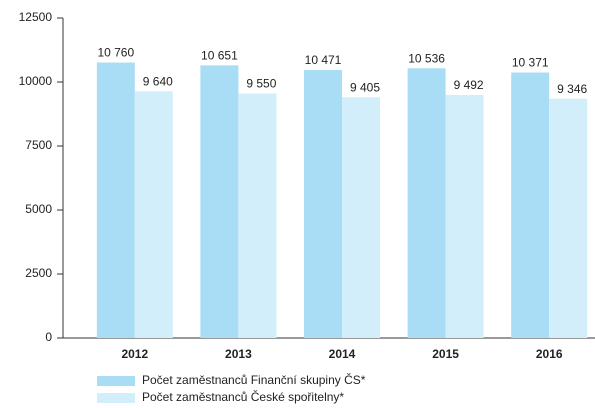  I want to click on value-label: 9 405, so click(365, 87).